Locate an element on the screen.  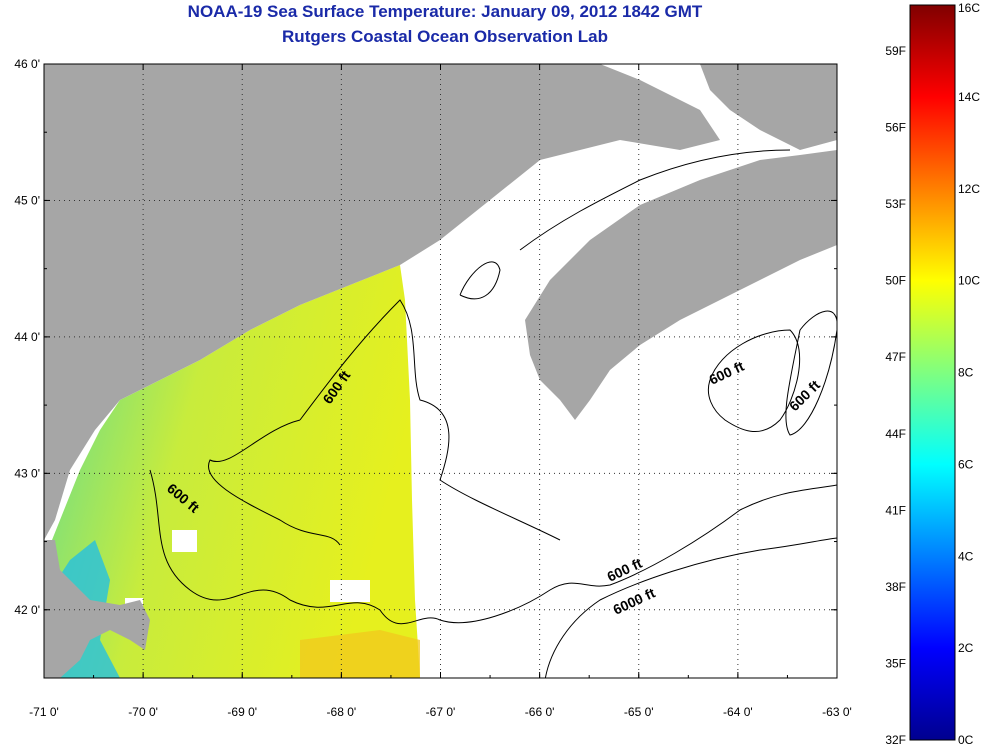
lat-label: 42 0' is located at coordinates (27, 610).